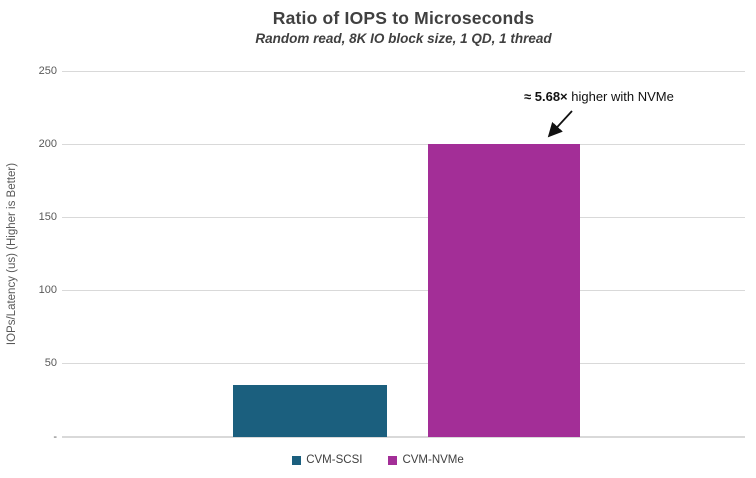 This screenshot has width=756, height=478. What do you see at coordinates (403, 437) in the screenshot?
I see `x-axis-line` at bounding box center [403, 437].